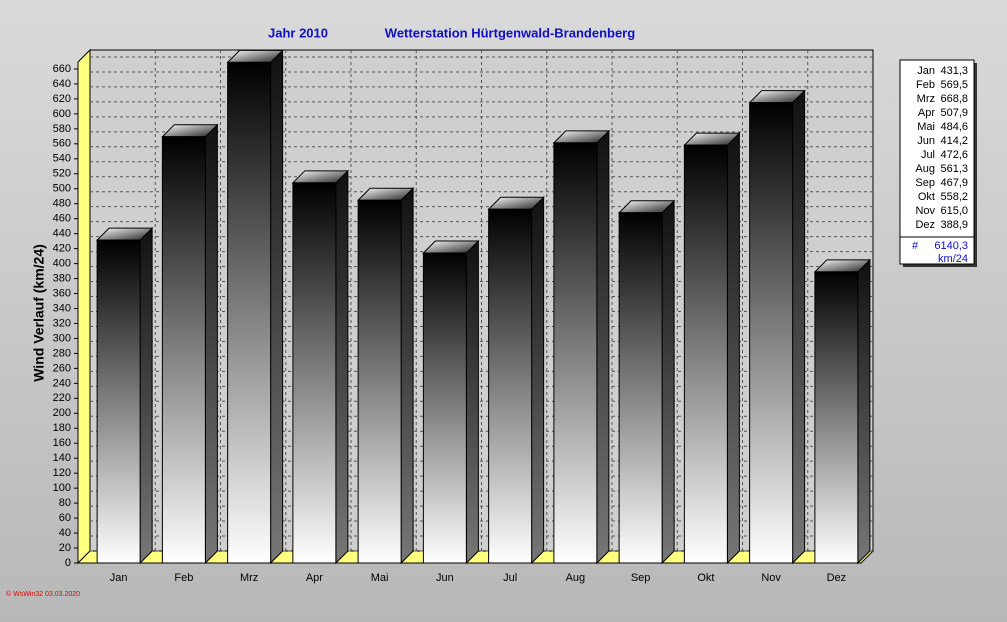 This screenshot has width=1007, height=622. I want to click on legend-label: Feb, so click(925, 85).